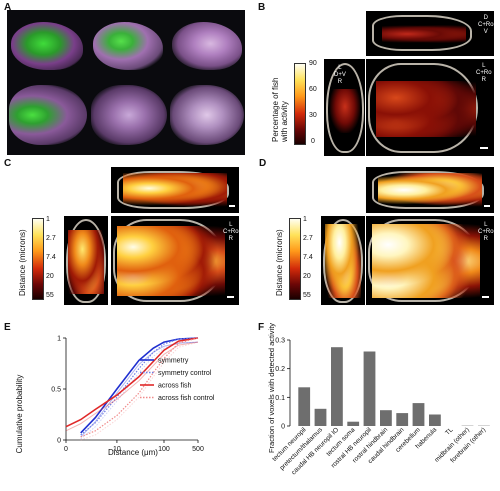 Image resolution: width=500 pixels, height=491 pixels. Describe the element at coordinates (230, 297) in the screenshot. I see `panel-c-scalebar` at that location.